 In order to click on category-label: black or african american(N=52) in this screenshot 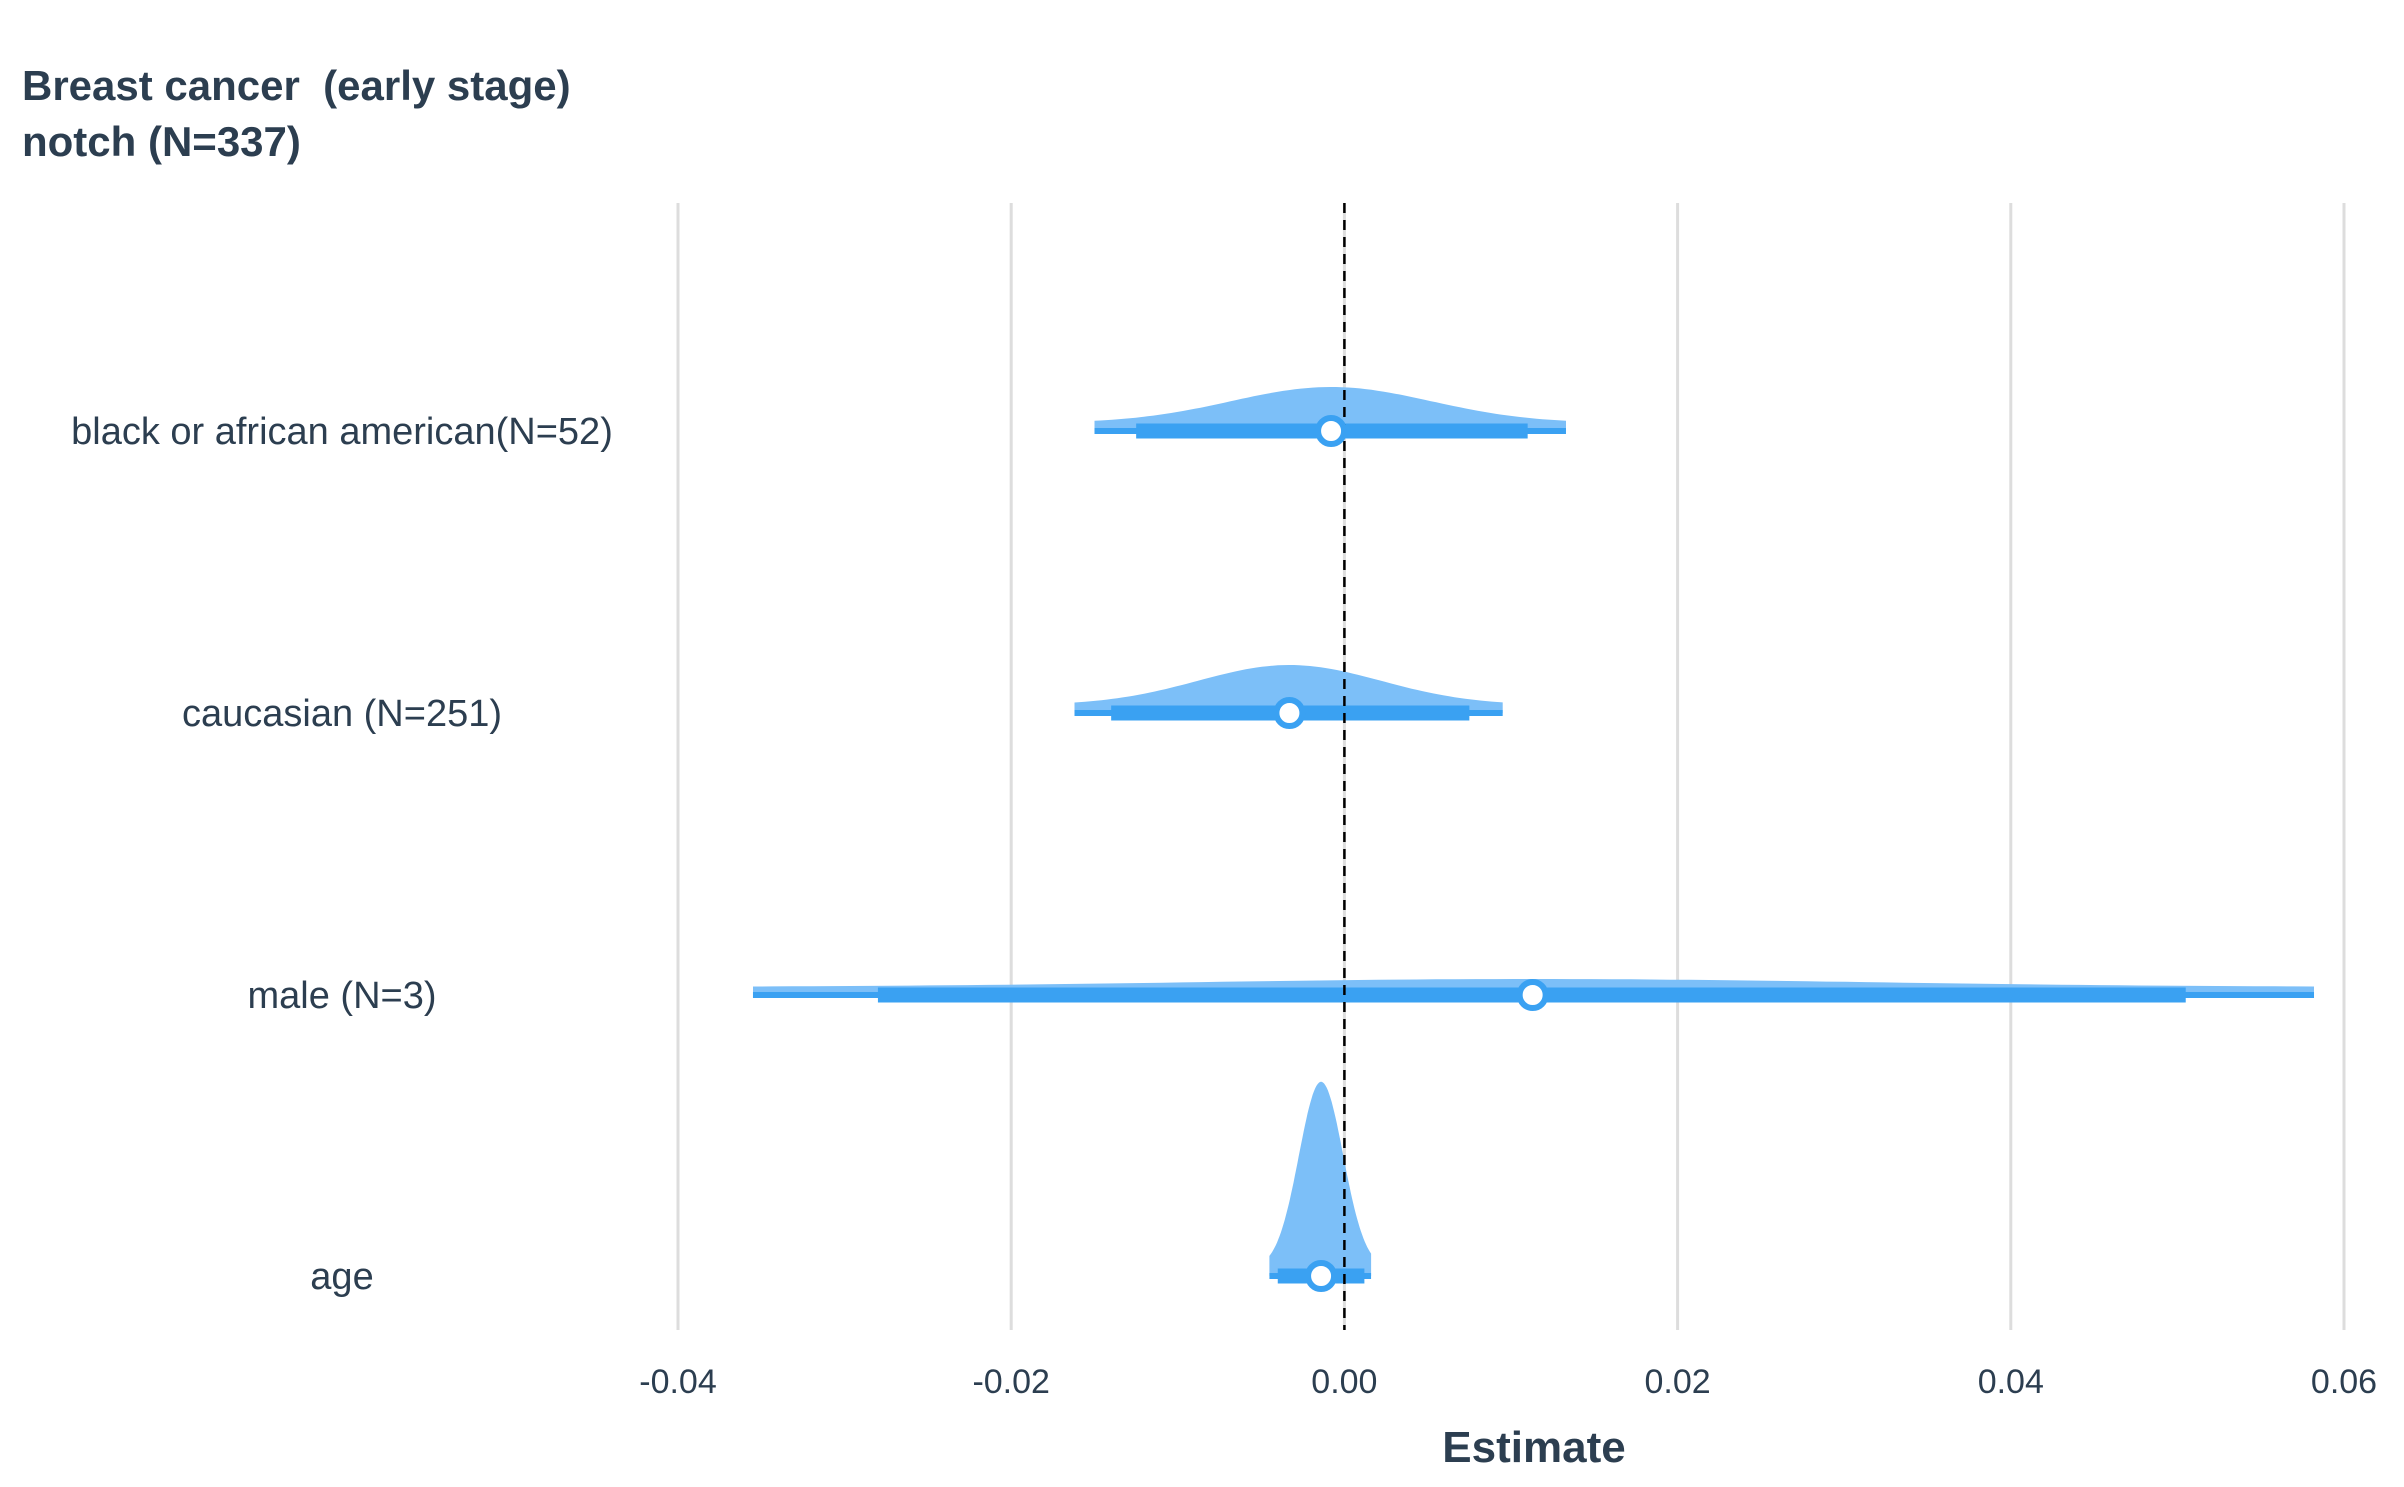, I will do `click(342, 432)`.